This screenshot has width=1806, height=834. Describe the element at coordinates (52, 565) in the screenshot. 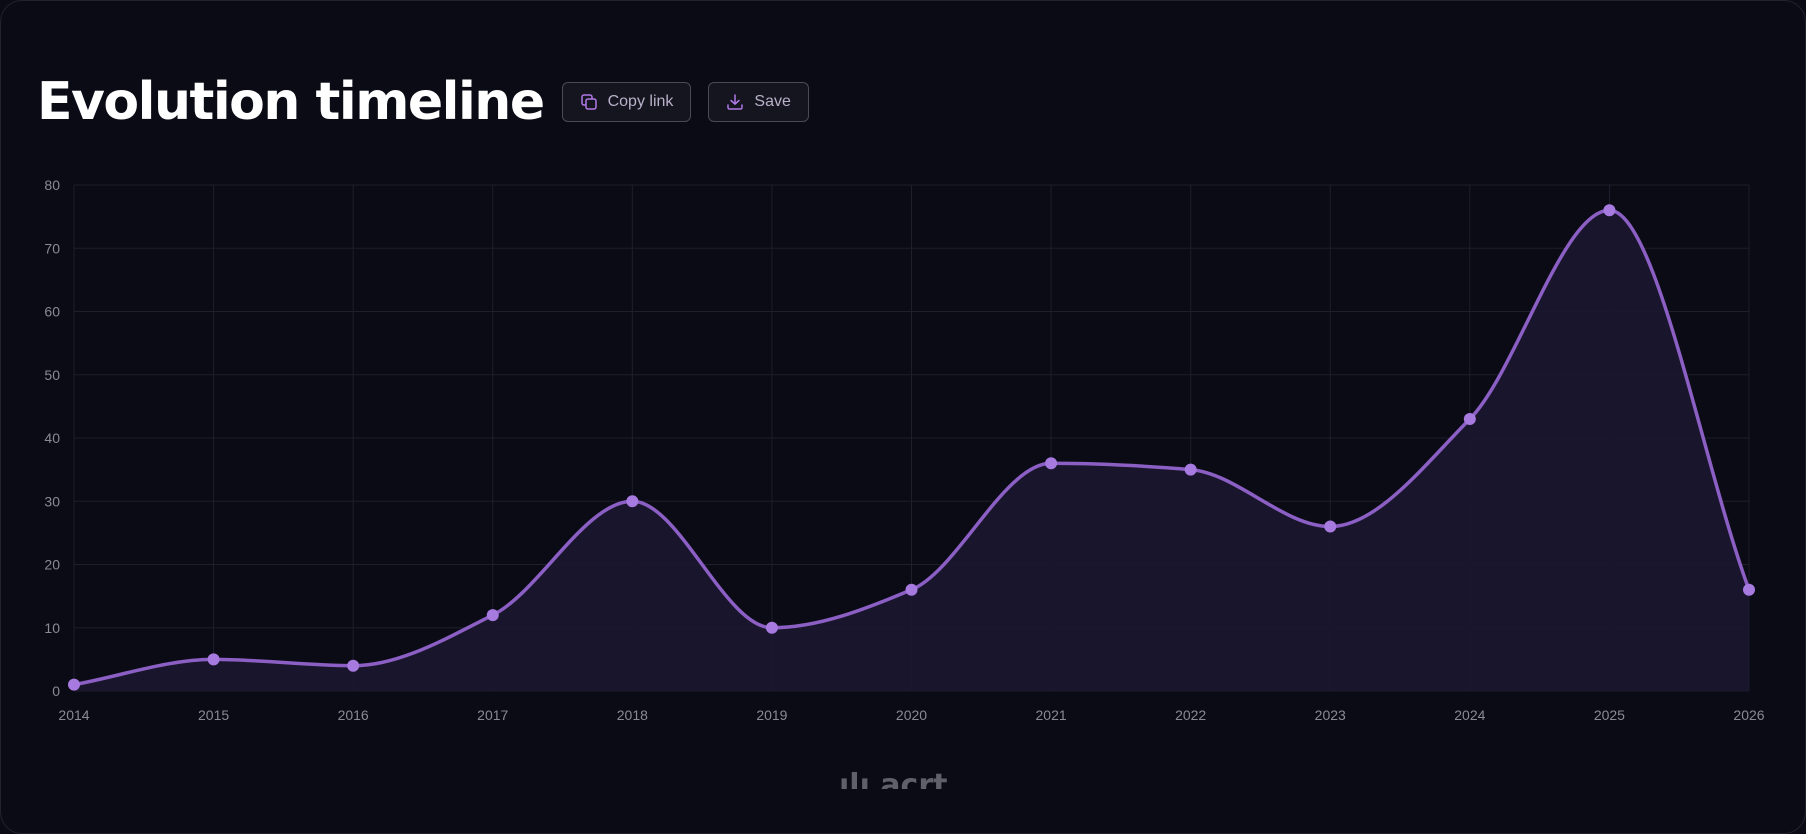

I see `y-tick-label: 20` at that location.